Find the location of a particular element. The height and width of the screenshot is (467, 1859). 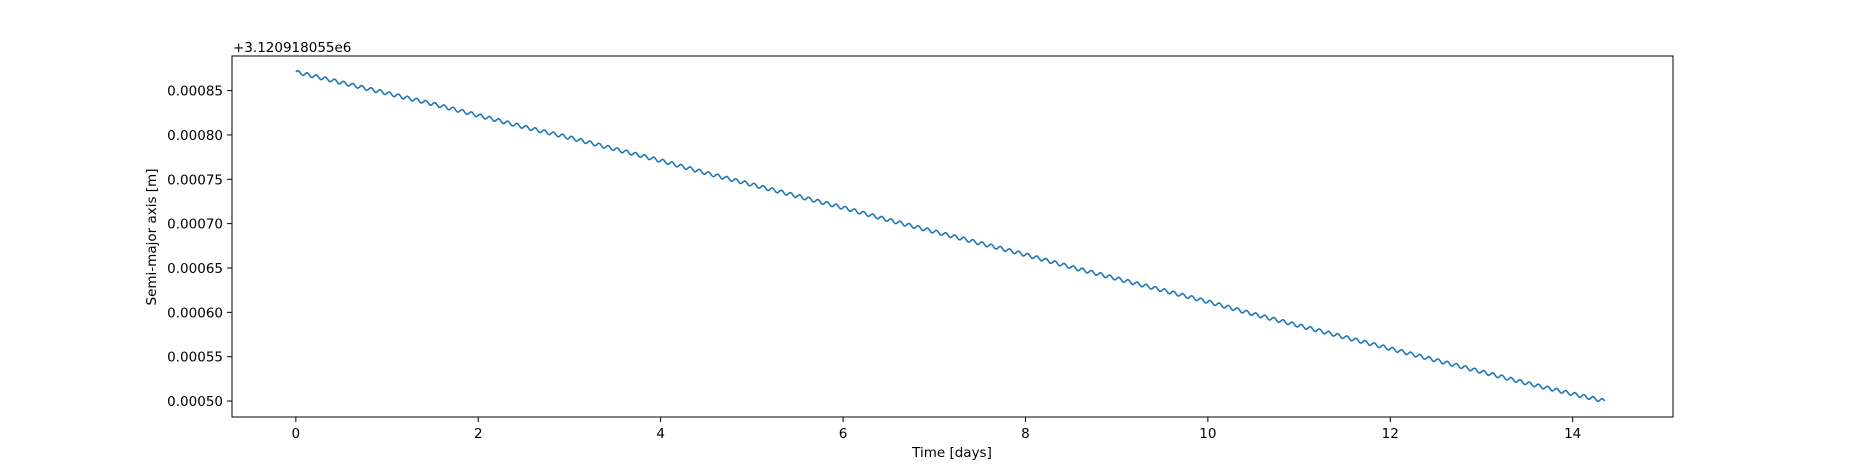

x-tick-label: 14 is located at coordinates (1572, 434).